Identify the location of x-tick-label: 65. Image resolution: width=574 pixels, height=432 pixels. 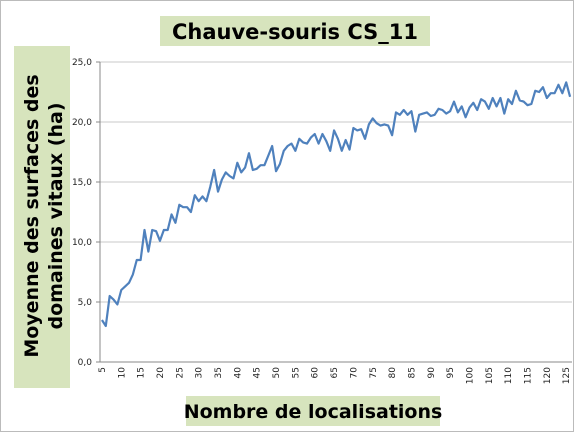
(335, 372).